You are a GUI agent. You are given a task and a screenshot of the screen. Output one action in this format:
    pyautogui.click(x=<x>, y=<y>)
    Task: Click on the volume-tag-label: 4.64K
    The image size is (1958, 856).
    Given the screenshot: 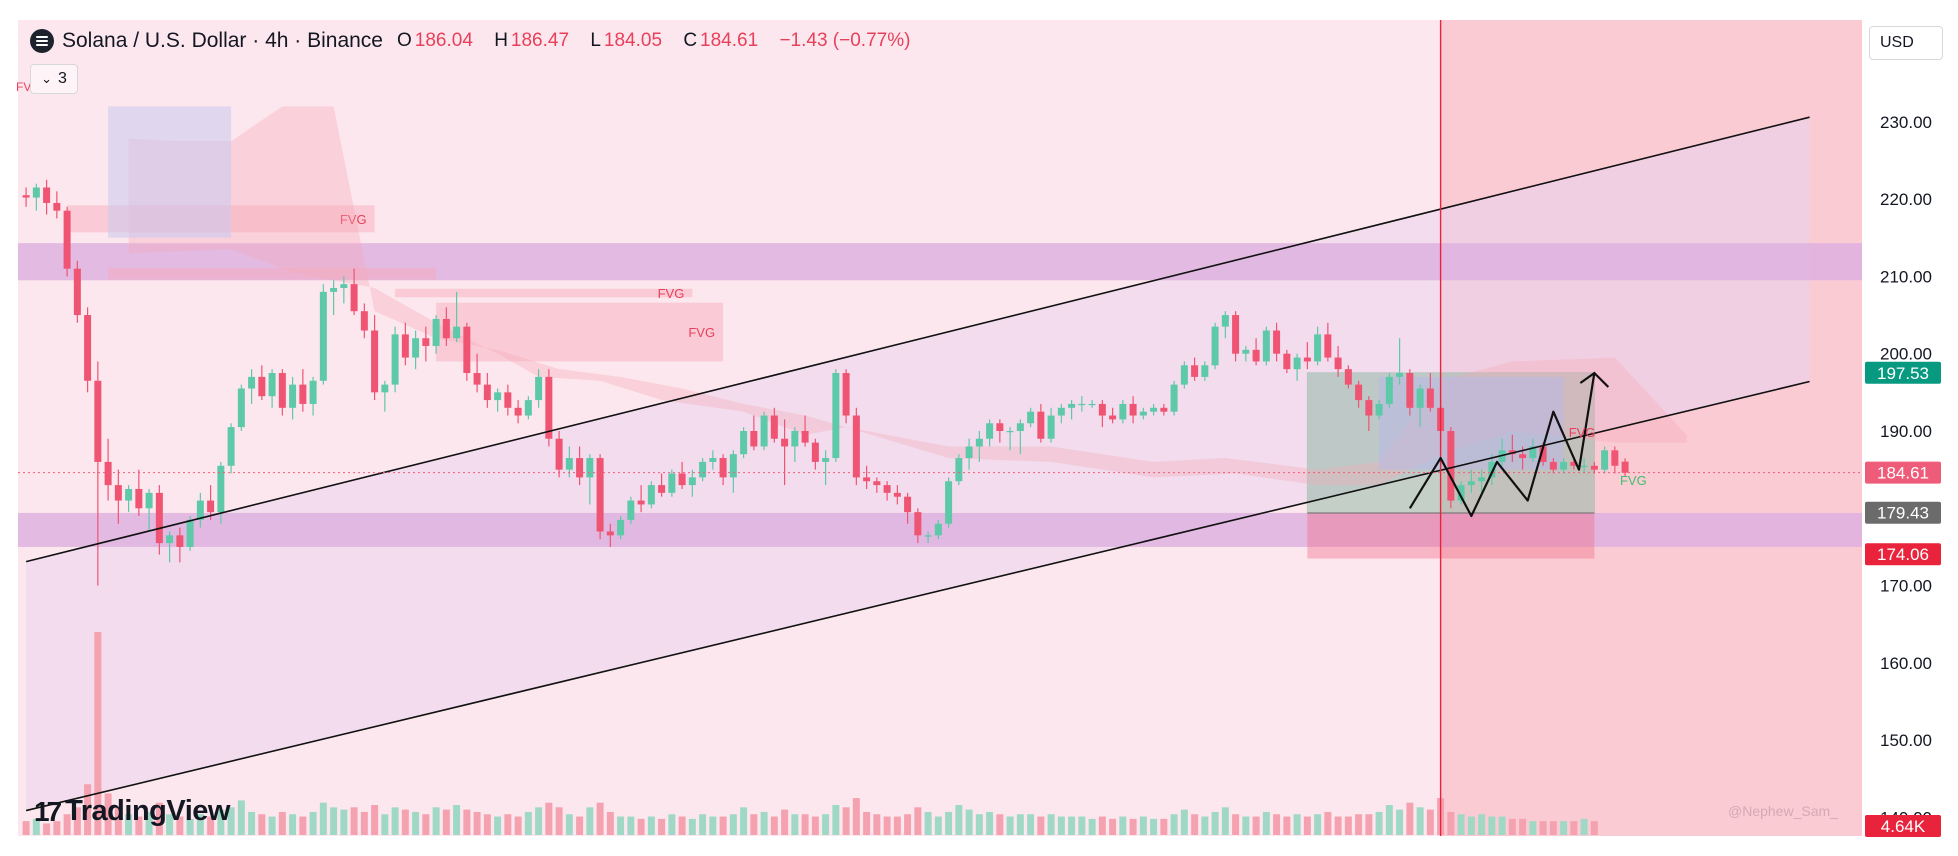 What is the action you would take?
    pyautogui.click(x=1903, y=826)
    